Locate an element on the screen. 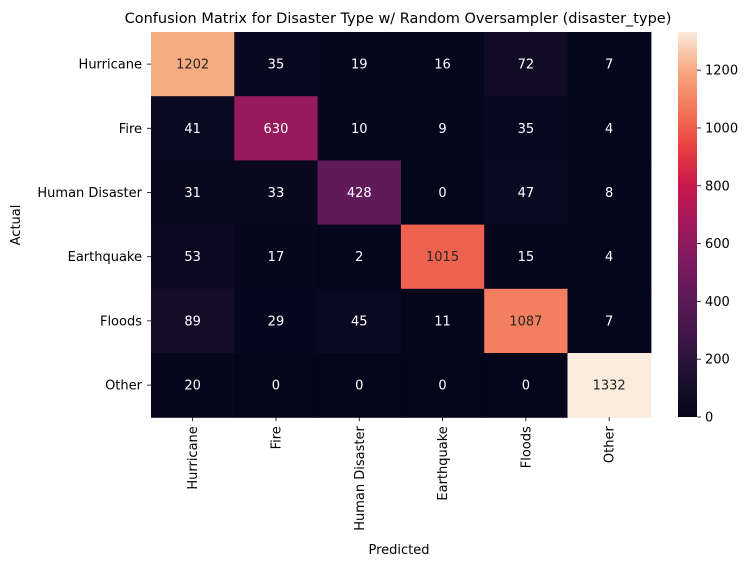 This screenshot has width=752, height=572. x-tick-label: Other is located at coordinates (610, 445).